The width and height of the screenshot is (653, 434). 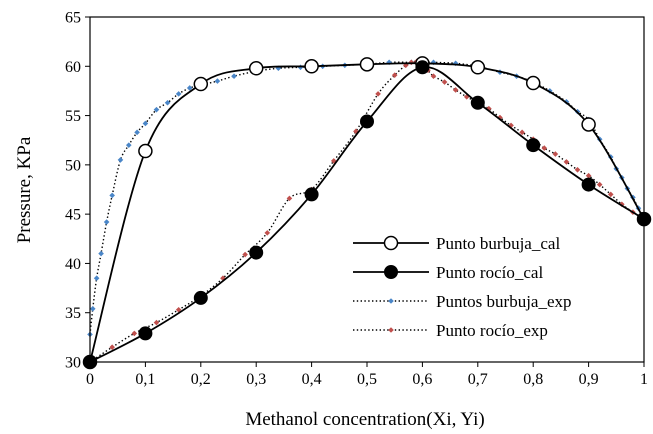 I want to click on legend-punto-roc-o-cal: Punto rocío_cal, so click(x=448, y=272).